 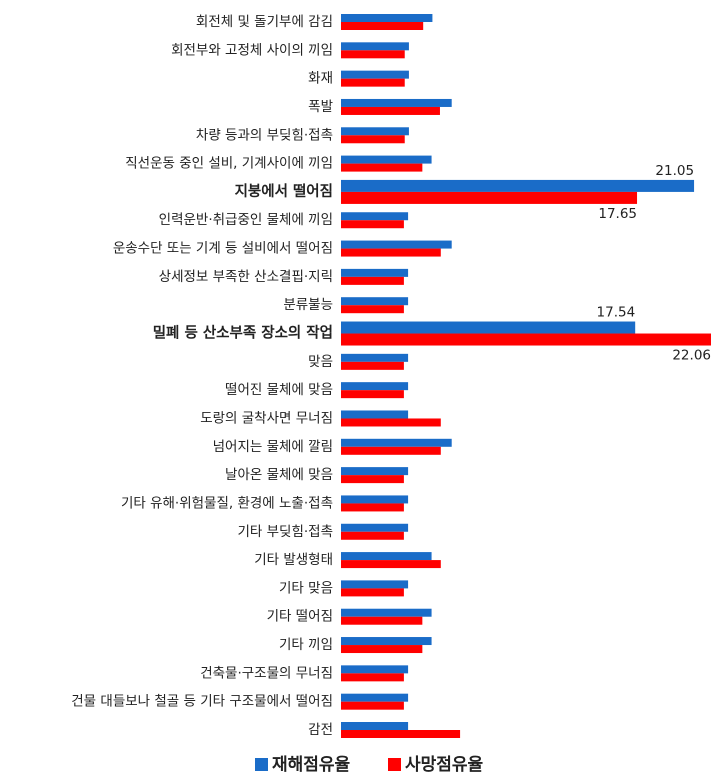 What do you see at coordinates (320, 107) in the screenshot?
I see `category-label: 폭발` at bounding box center [320, 107].